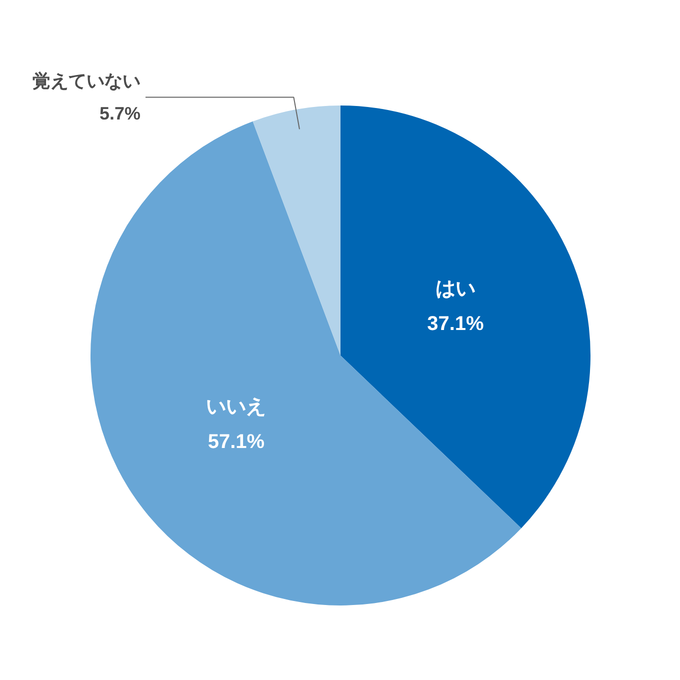 Image resolution: width=680 pixels, height=680 pixels. What do you see at coordinates (86, 80) in the screenshot?
I see `slice-label: 覚えていない` at bounding box center [86, 80].